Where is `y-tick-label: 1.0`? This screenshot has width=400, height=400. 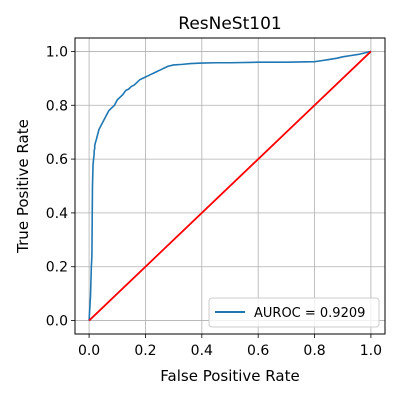
y-tick-label: 1.0 is located at coordinates (57, 52).